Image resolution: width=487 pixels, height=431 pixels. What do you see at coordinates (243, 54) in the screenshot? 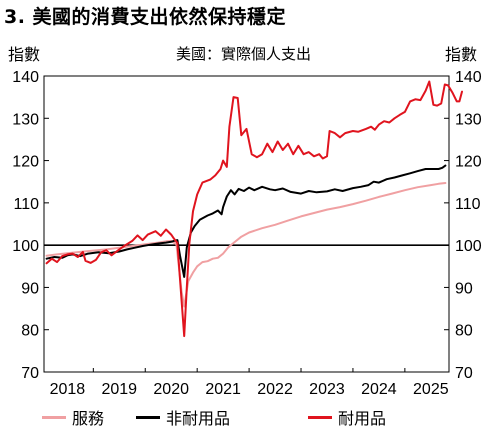
I see `chart-subtitle: 美國：實際個人支出` at bounding box center [243, 54].